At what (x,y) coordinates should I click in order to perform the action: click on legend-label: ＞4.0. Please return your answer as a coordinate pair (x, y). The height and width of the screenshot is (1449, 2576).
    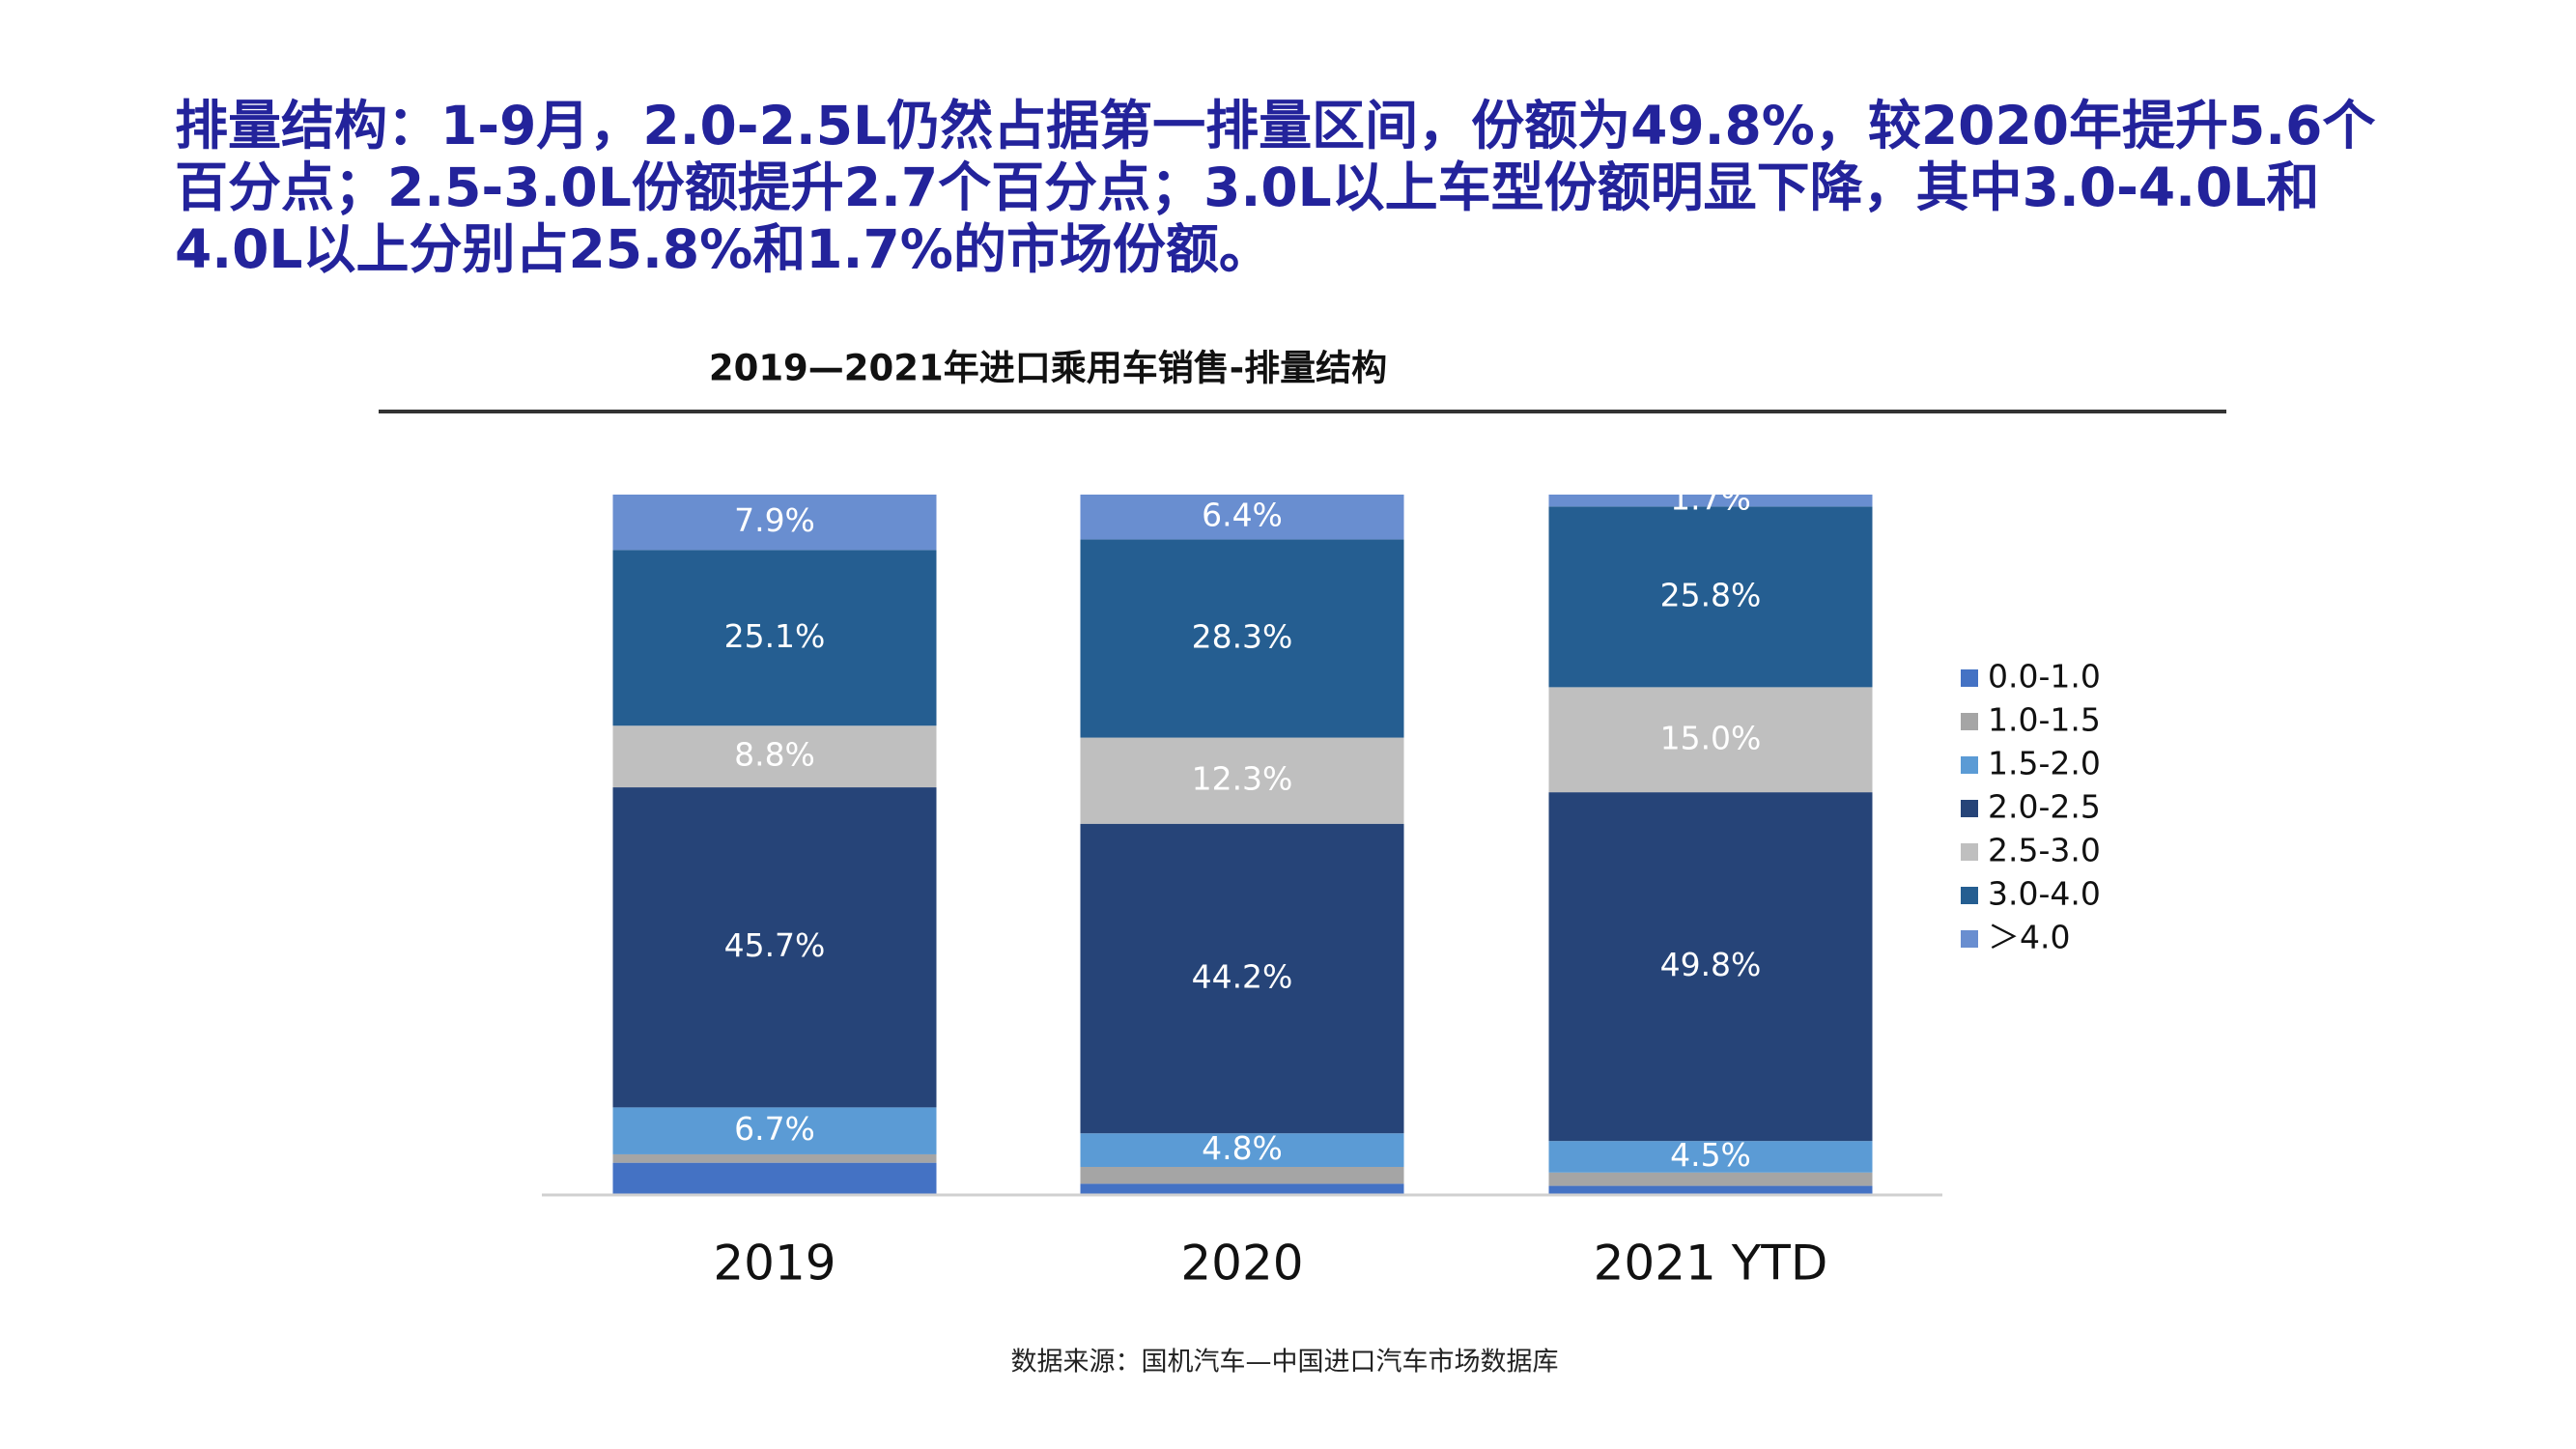
    Looking at the image, I should click on (2029, 937).